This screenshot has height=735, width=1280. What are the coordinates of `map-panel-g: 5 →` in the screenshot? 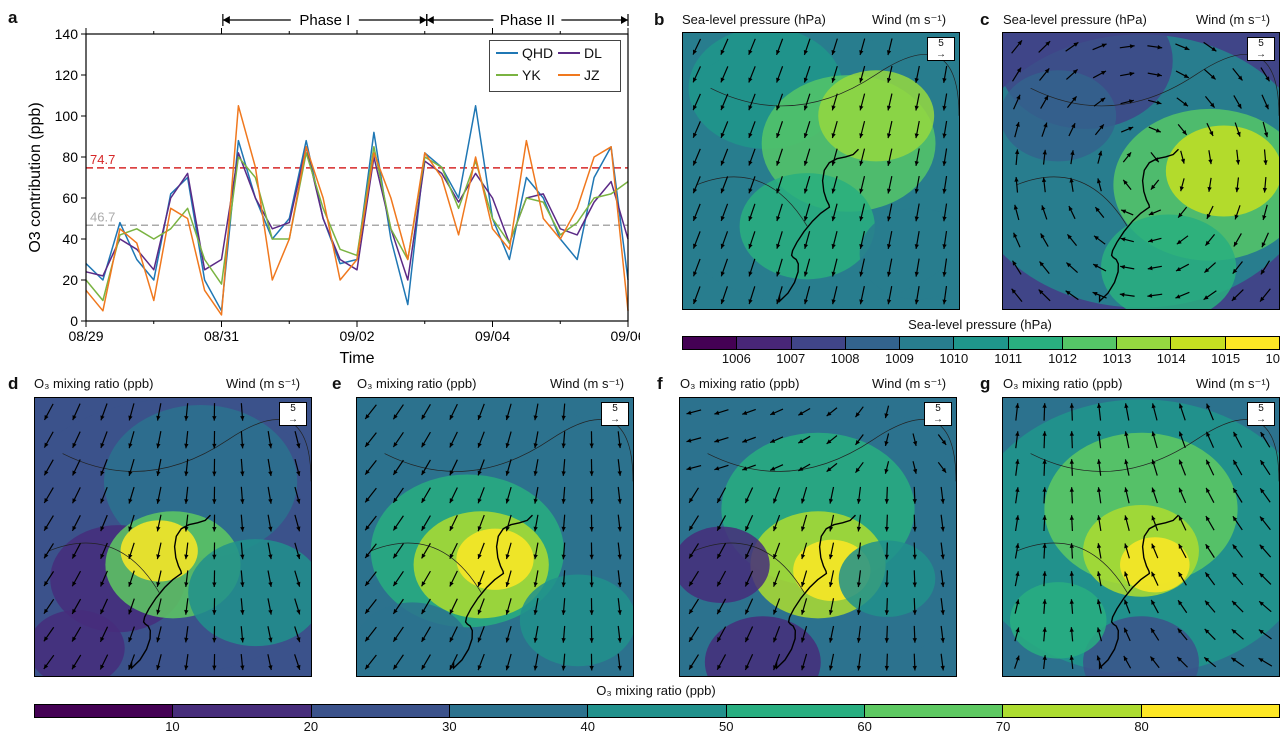 It's located at (1141, 537).